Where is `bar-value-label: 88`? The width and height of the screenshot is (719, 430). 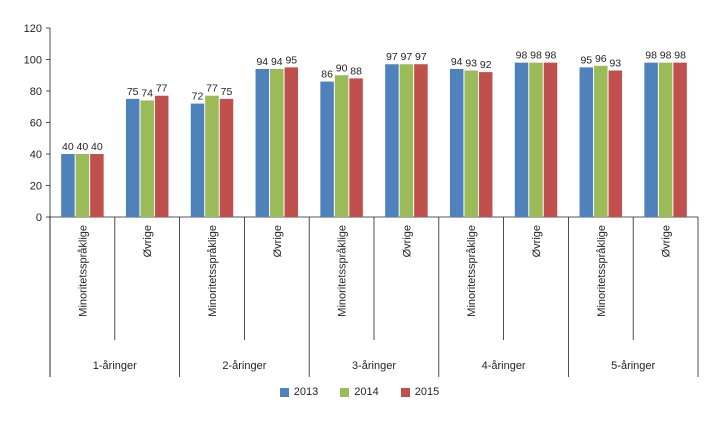 bar-value-label: 88 is located at coordinates (356, 71).